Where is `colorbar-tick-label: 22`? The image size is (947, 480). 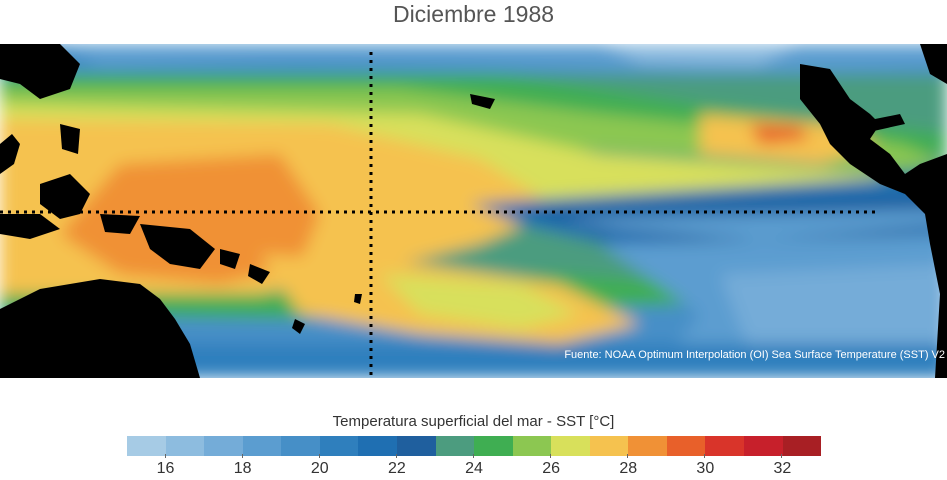 colorbar-tick-label: 22 is located at coordinates (396, 468).